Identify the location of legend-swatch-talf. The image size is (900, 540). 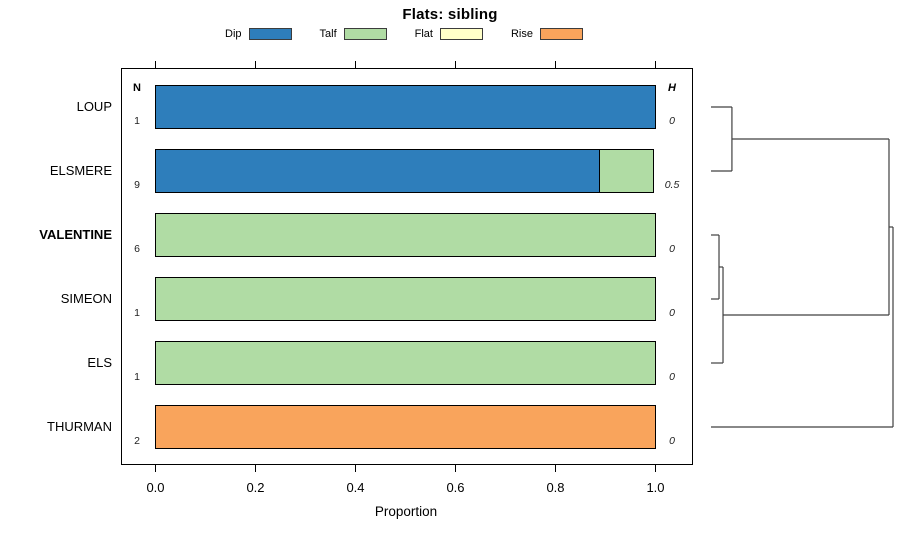
(365, 33).